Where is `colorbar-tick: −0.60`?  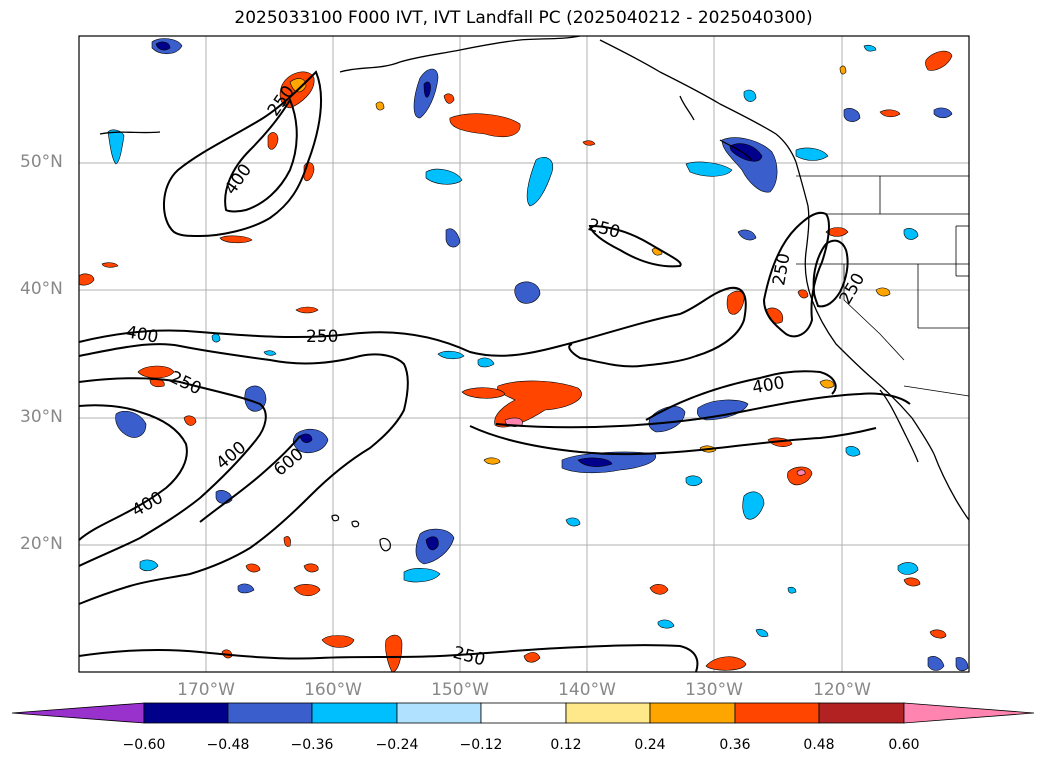
colorbar-tick: −0.60 is located at coordinates (144, 745).